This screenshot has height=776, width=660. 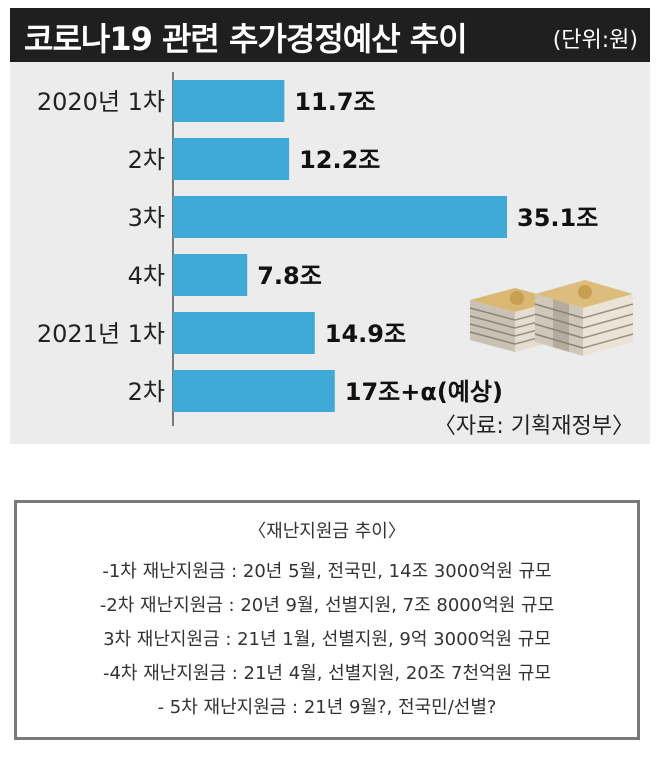 I want to click on value-label: 14.9조, so click(x=365, y=334).